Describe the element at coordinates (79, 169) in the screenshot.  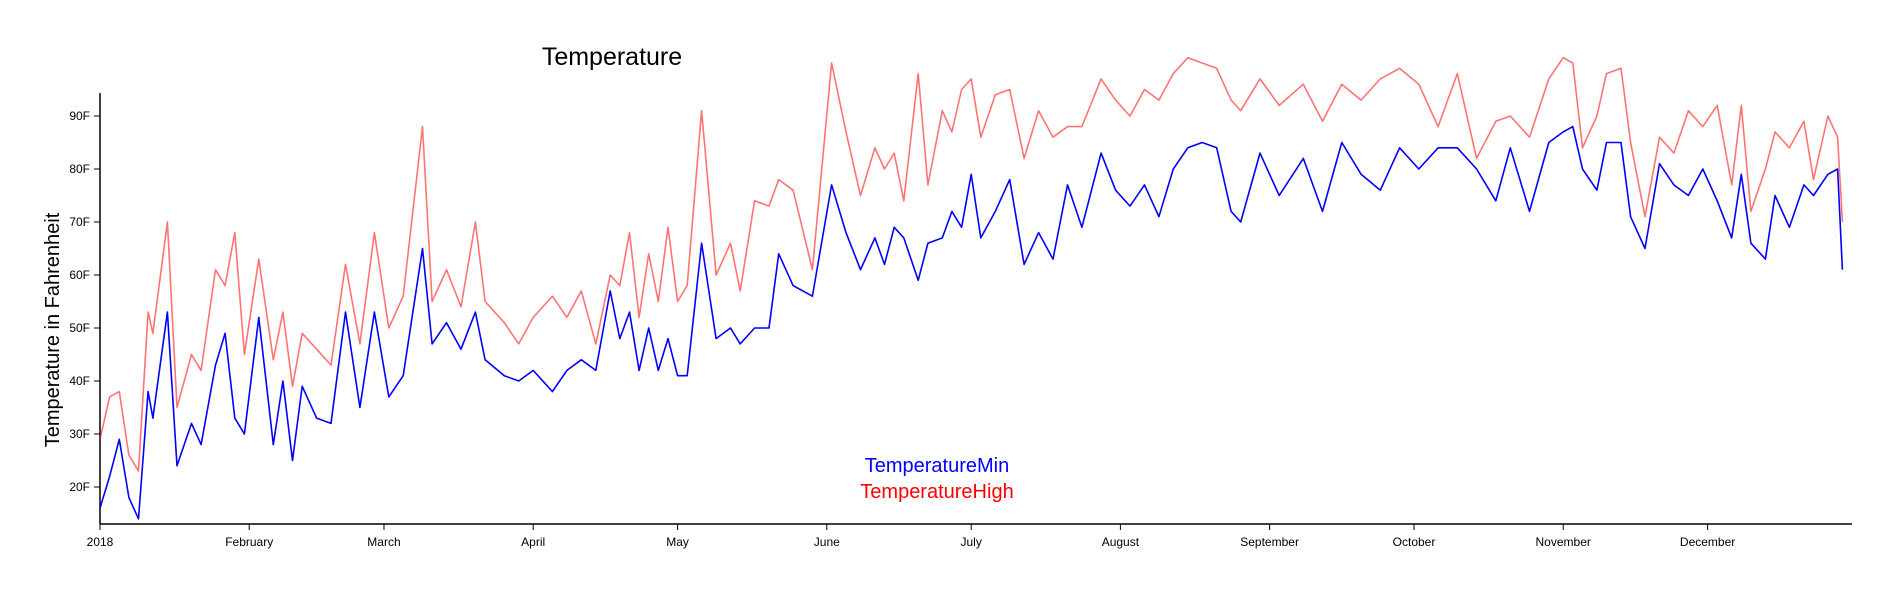
I see `y-tick-label-80f: 80F` at that location.